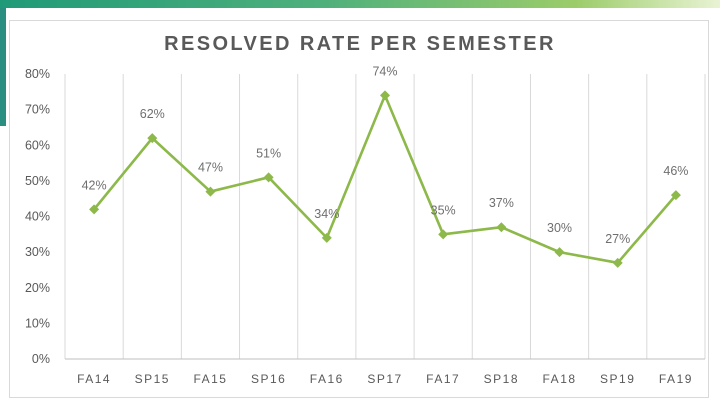 Image resolution: width=720 pixels, height=405 pixels. I want to click on x-tick-label: FA19, so click(676, 379).